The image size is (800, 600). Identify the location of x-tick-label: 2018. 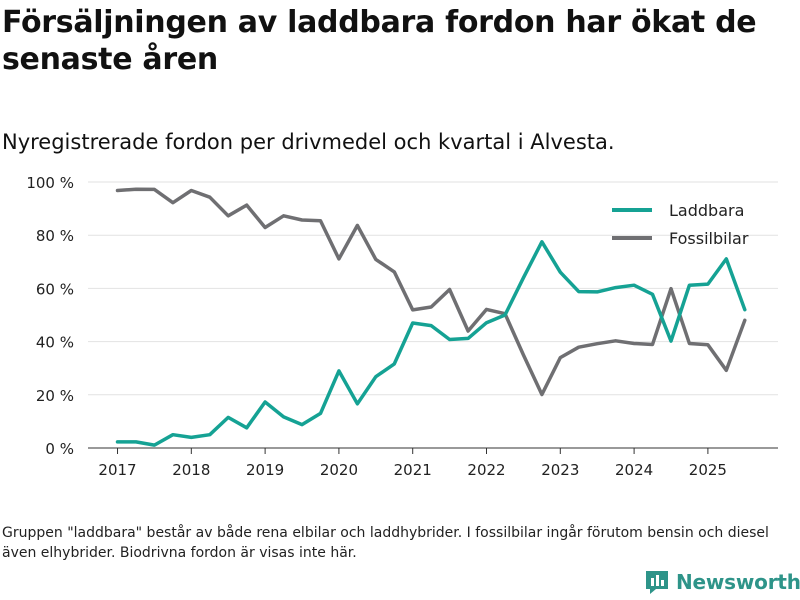
(191, 470).